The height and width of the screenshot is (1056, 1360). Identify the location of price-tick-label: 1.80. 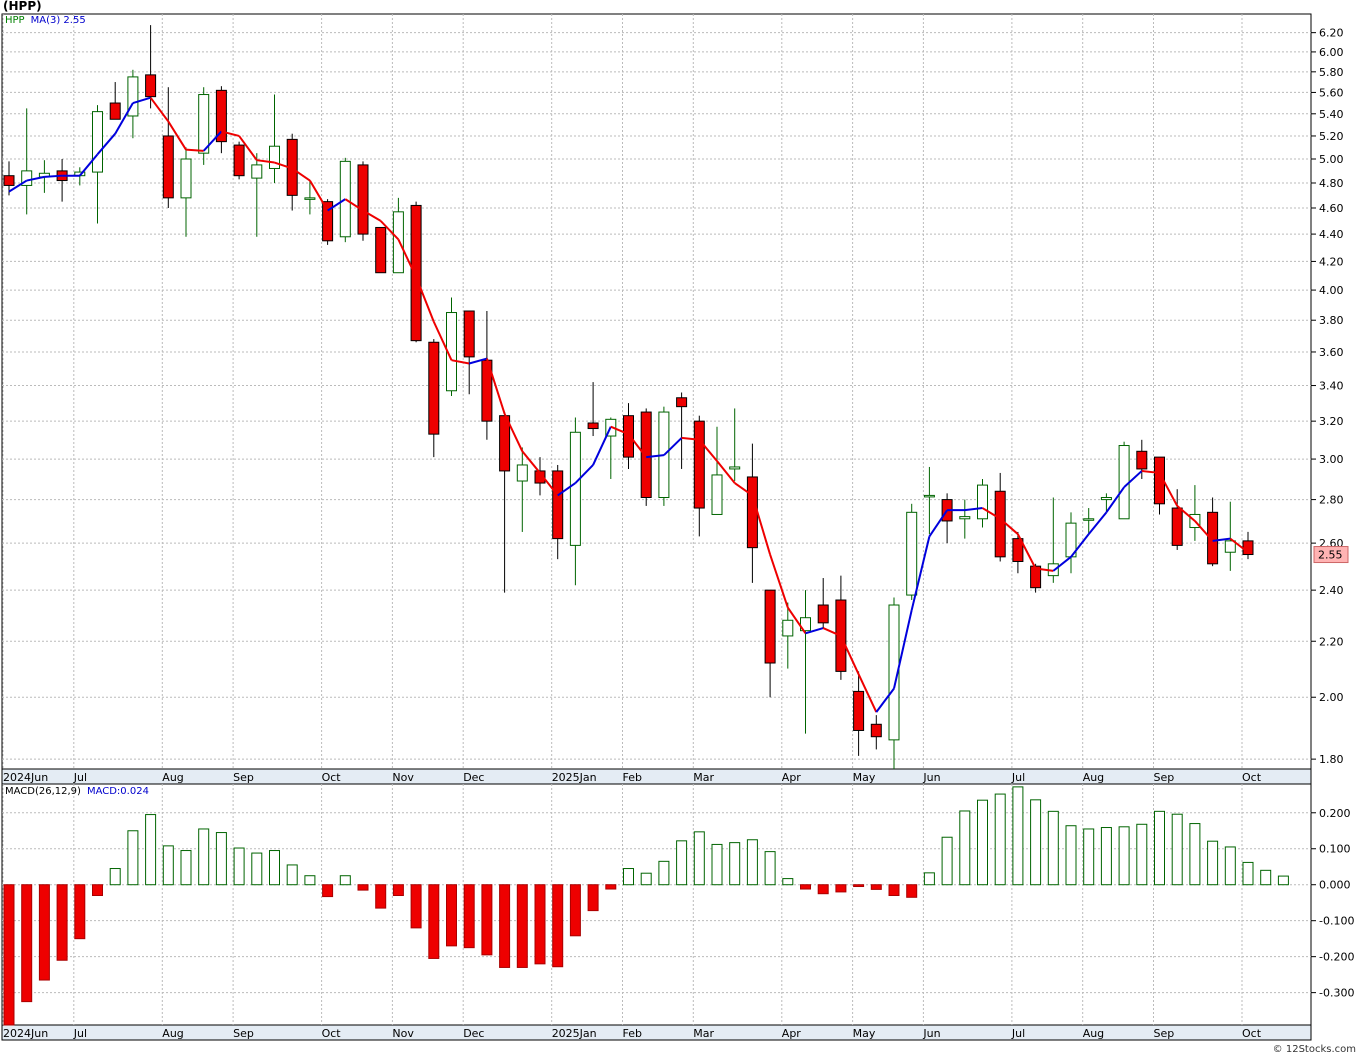
(1331, 759).